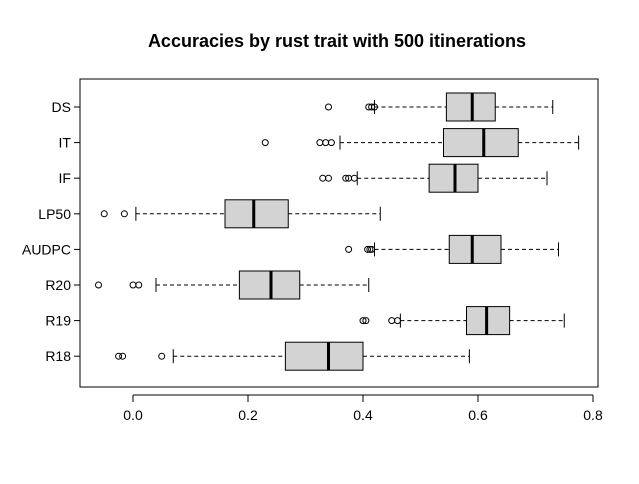 The width and height of the screenshot is (639, 484). Describe the element at coordinates (232, 285) in the screenshot. I see `box-r20` at that location.